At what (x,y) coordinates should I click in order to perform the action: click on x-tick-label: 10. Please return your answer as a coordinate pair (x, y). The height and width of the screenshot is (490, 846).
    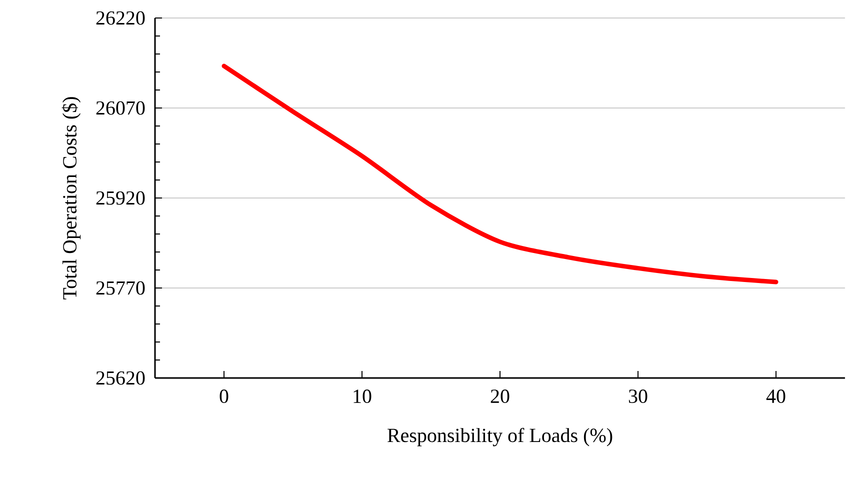
    Looking at the image, I should click on (363, 397).